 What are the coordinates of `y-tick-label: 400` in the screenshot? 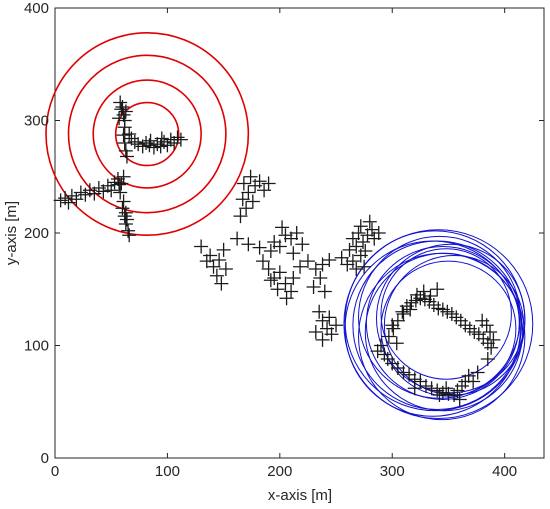 It's located at (36, 8).